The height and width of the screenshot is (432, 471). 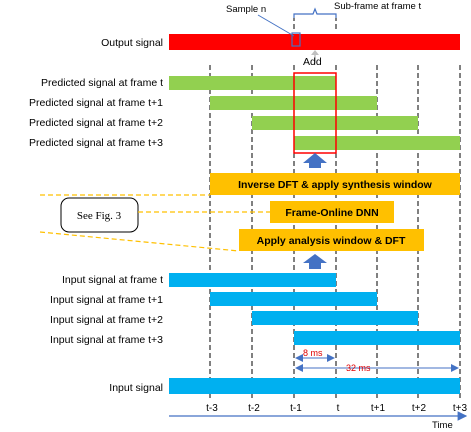 I want to click on label-8ms: 8 ms, so click(x=313, y=353).